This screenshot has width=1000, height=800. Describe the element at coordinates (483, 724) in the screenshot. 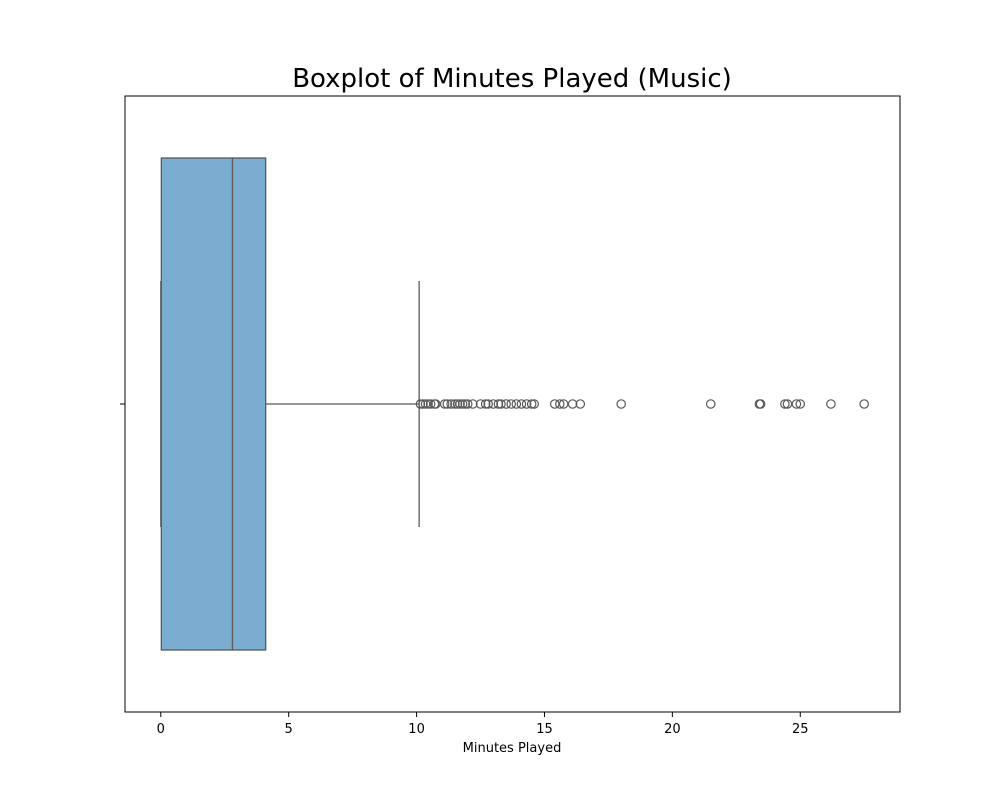

I see `x-axis: 0 5 10 15 20 25` at that location.